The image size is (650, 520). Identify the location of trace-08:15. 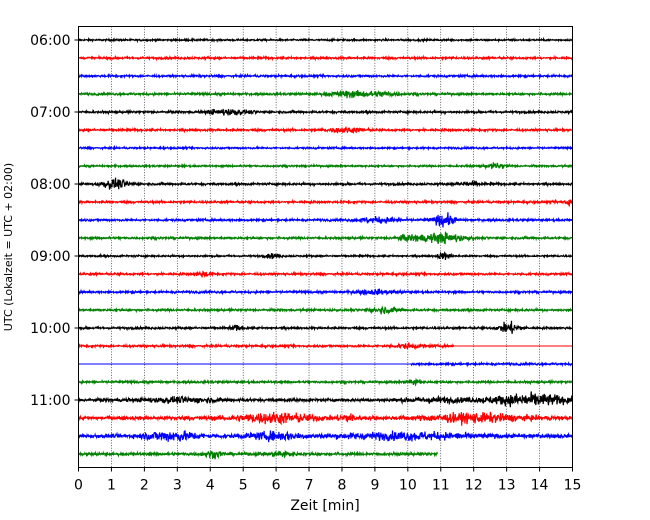
(325, 202).